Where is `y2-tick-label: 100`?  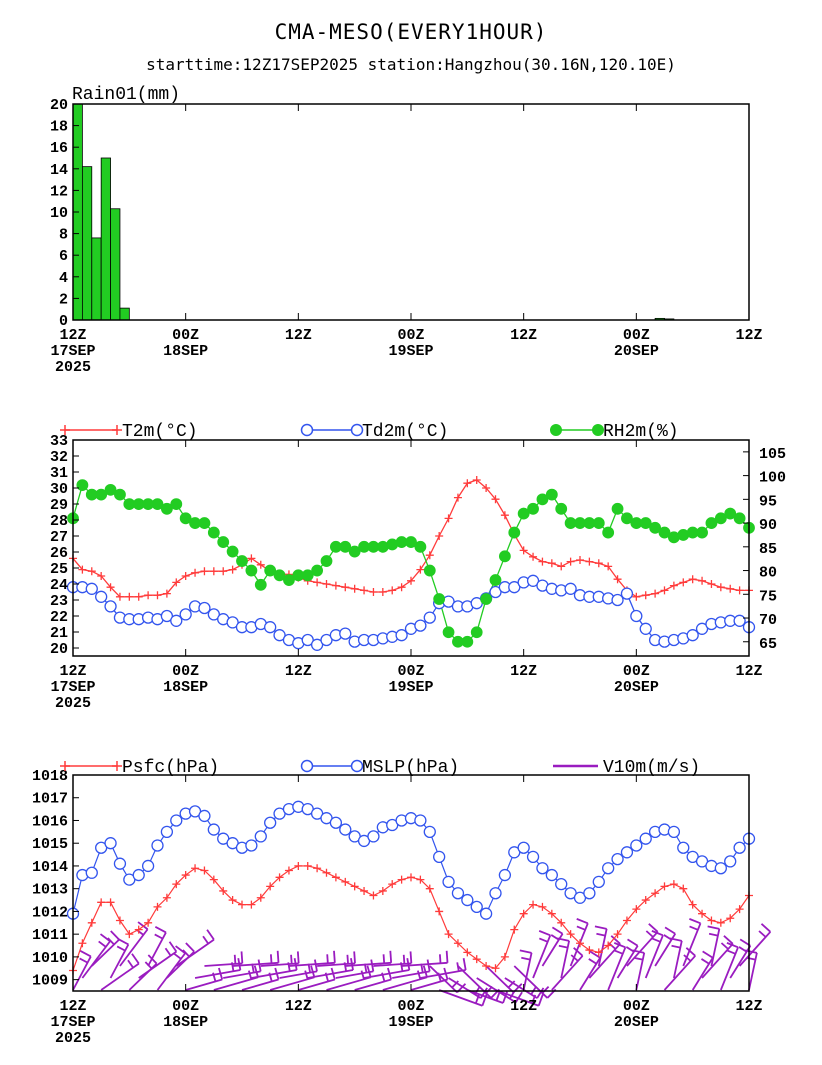 y2-tick-label: 100 is located at coordinates (772, 478).